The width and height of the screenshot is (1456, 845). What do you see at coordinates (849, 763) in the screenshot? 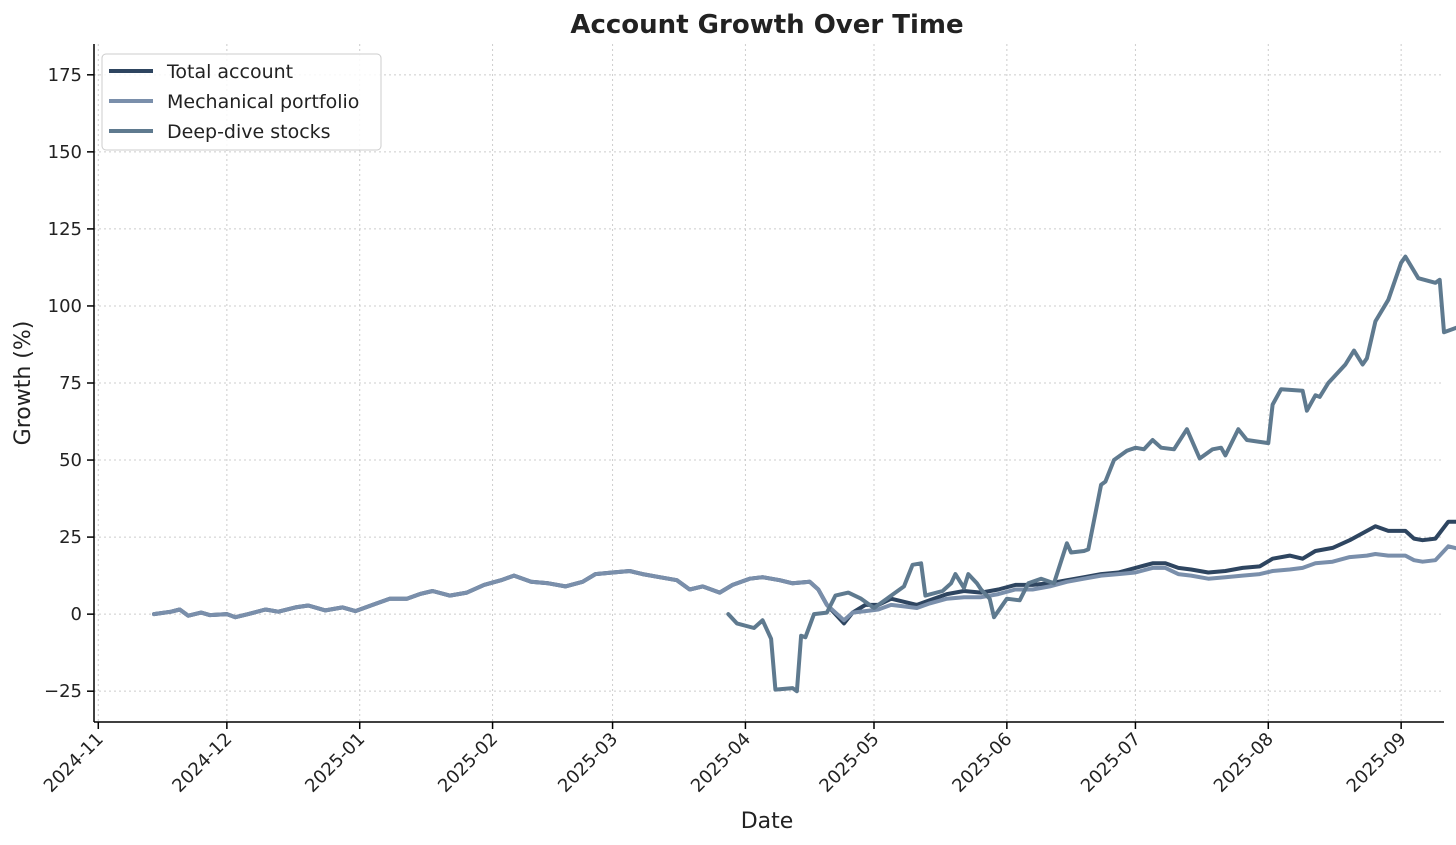
I see `x-tick-label: 2025-05` at bounding box center [849, 763].